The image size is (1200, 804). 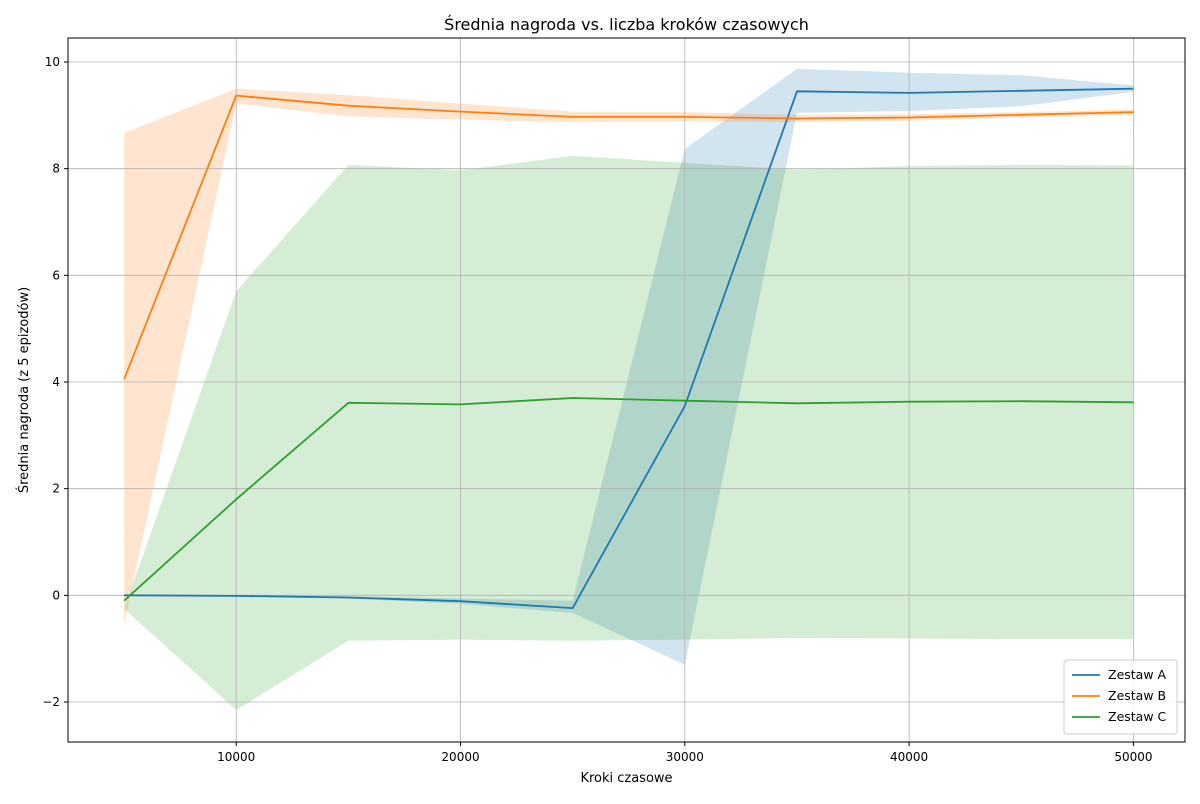 What do you see at coordinates (1137, 674) in the screenshot?
I see `legend-label-1: Zestaw A` at bounding box center [1137, 674].